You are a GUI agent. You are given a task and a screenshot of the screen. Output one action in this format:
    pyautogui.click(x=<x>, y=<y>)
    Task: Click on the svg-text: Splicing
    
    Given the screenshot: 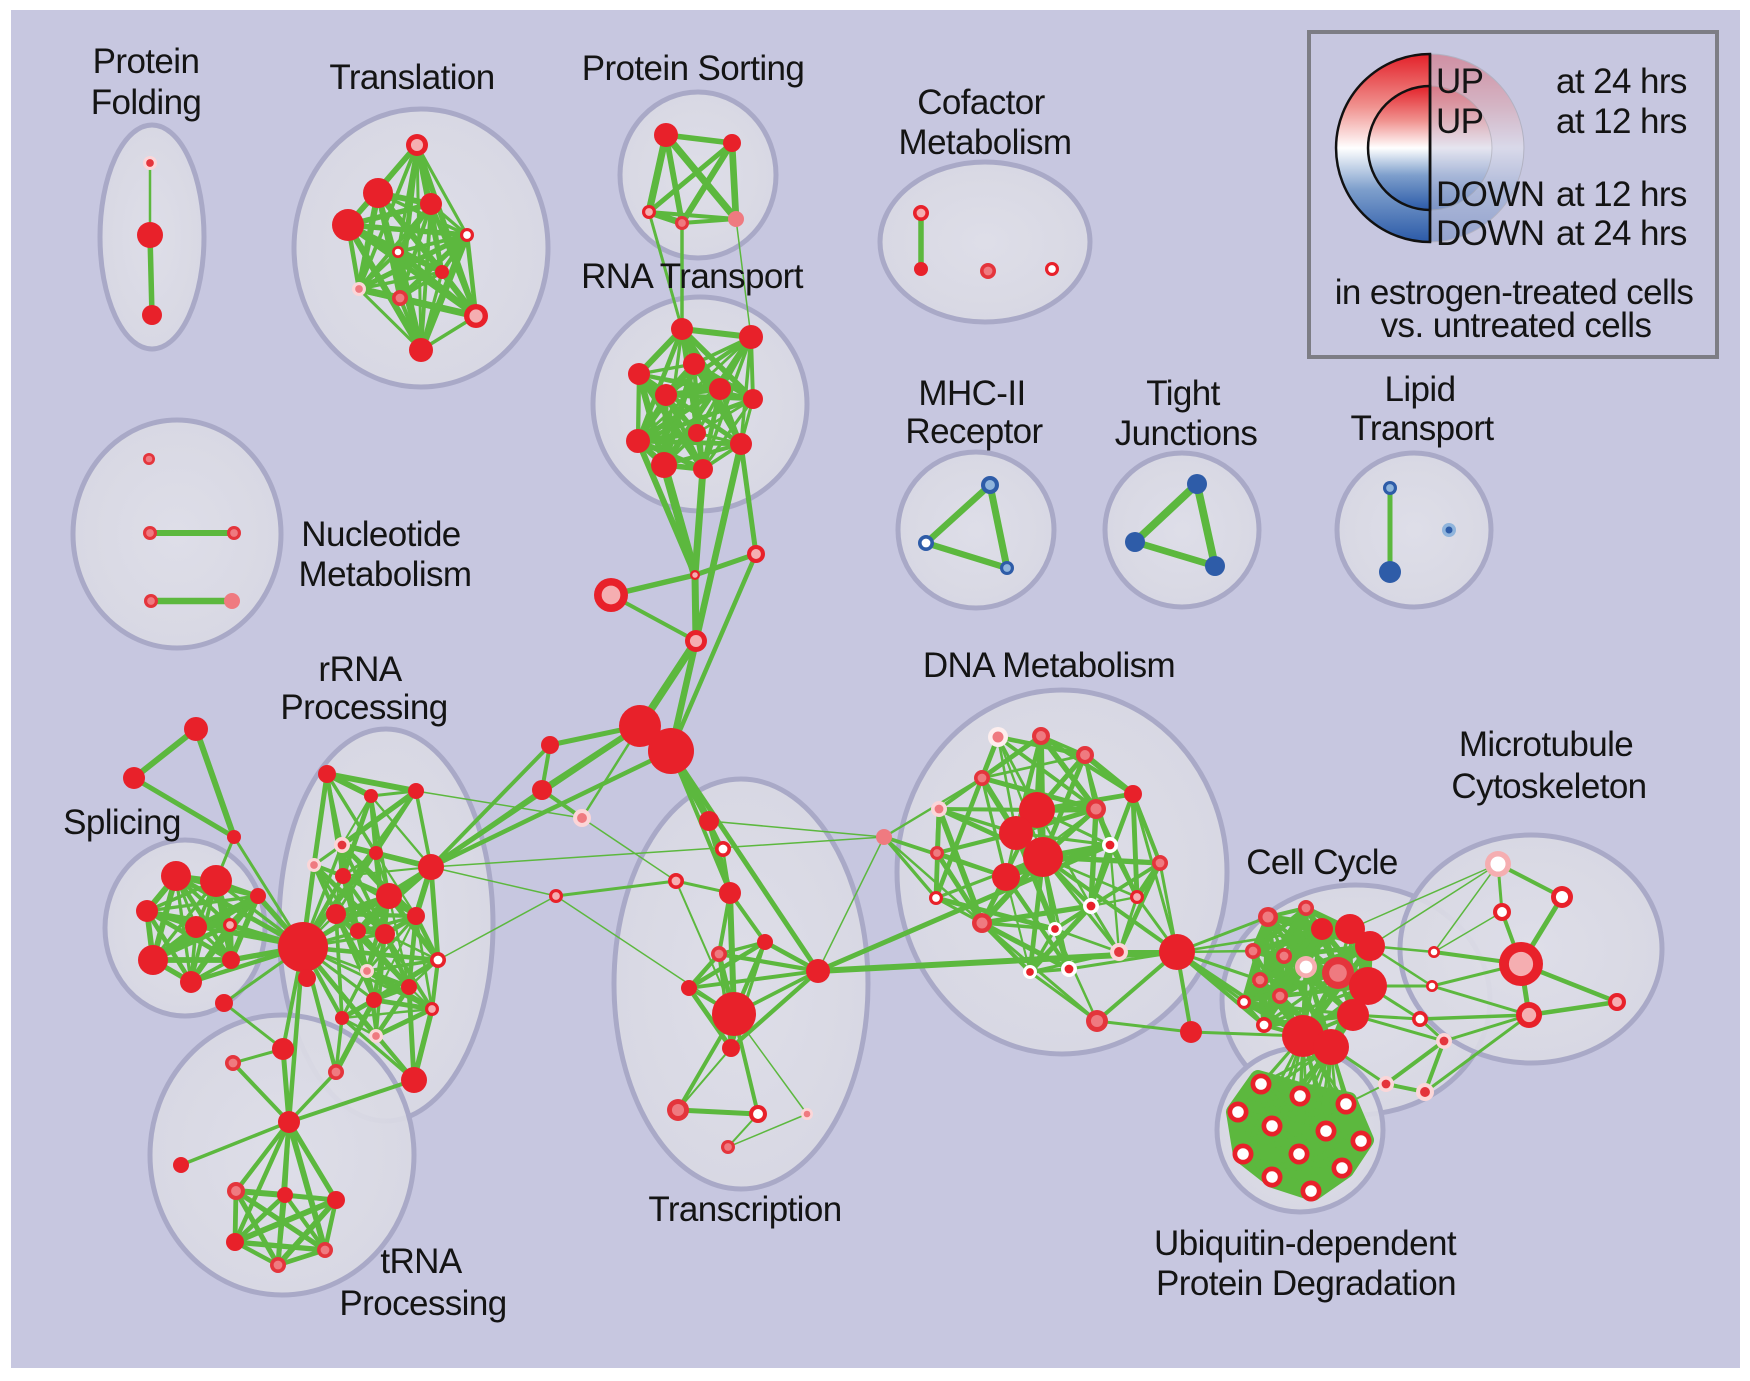 What is the action you would take?
    pyautogui.click(x=122, y=822)
    